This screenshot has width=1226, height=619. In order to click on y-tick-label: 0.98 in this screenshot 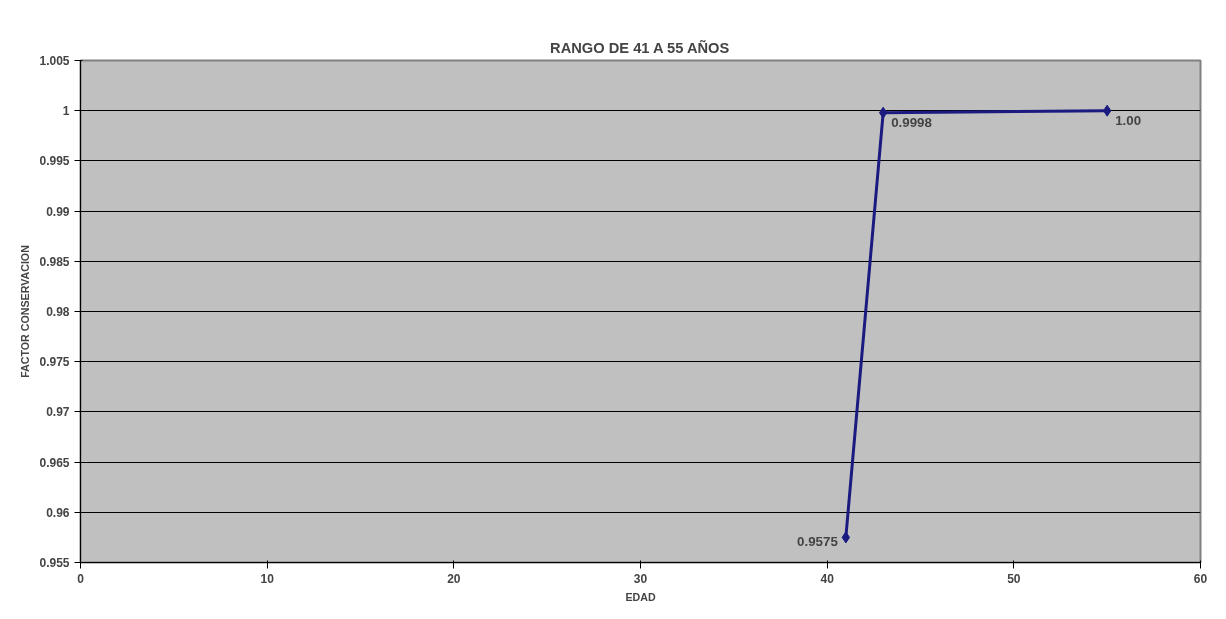, I will do `click(58, 312)`.